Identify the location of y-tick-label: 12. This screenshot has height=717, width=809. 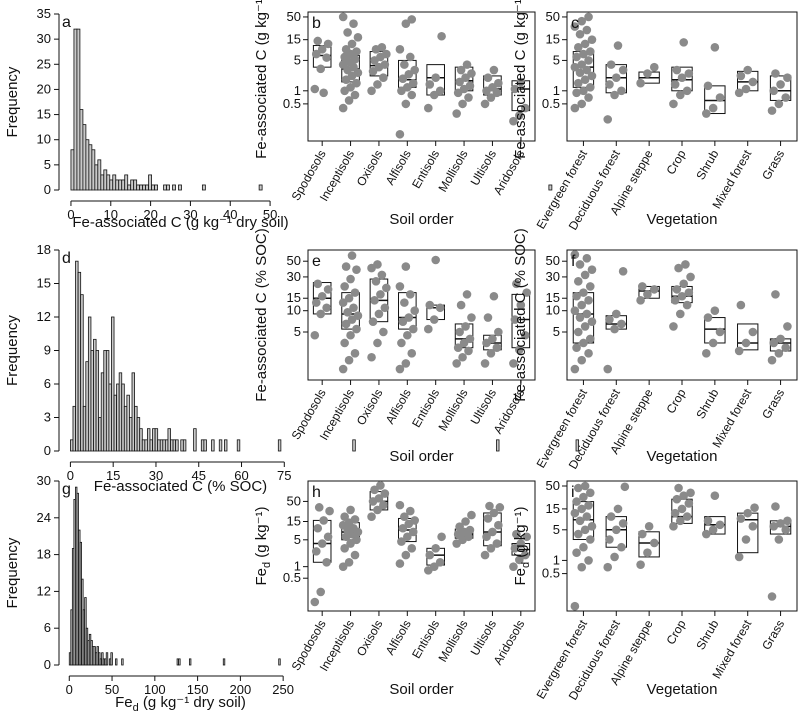
(44, 316).